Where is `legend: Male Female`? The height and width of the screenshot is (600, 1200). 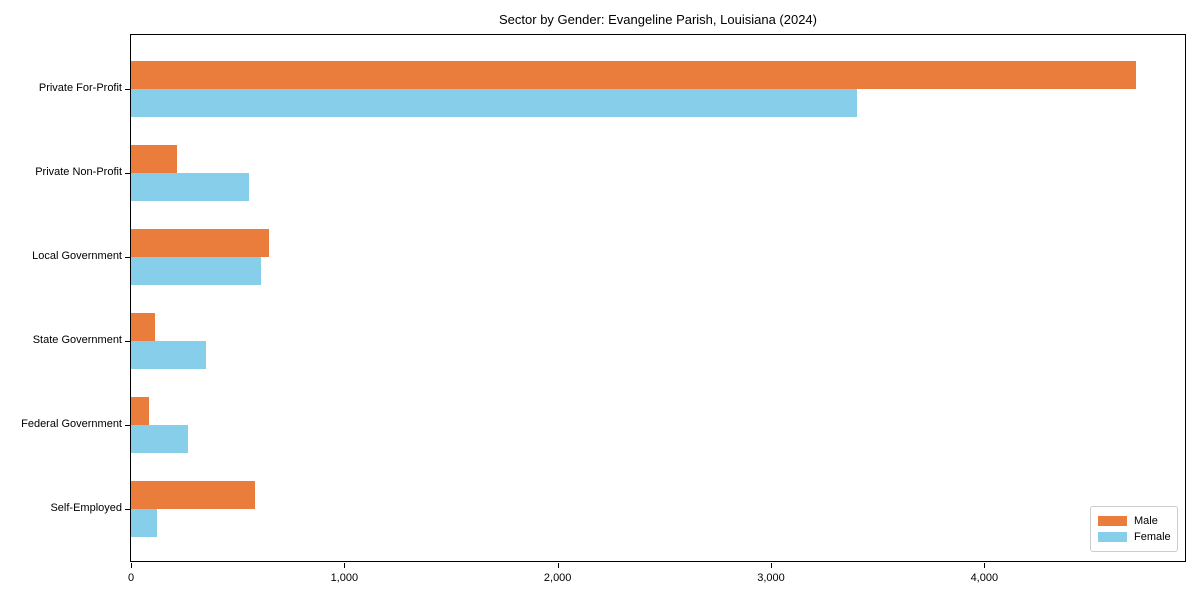 legend: Male Female is located at coordinates (1134, 529).